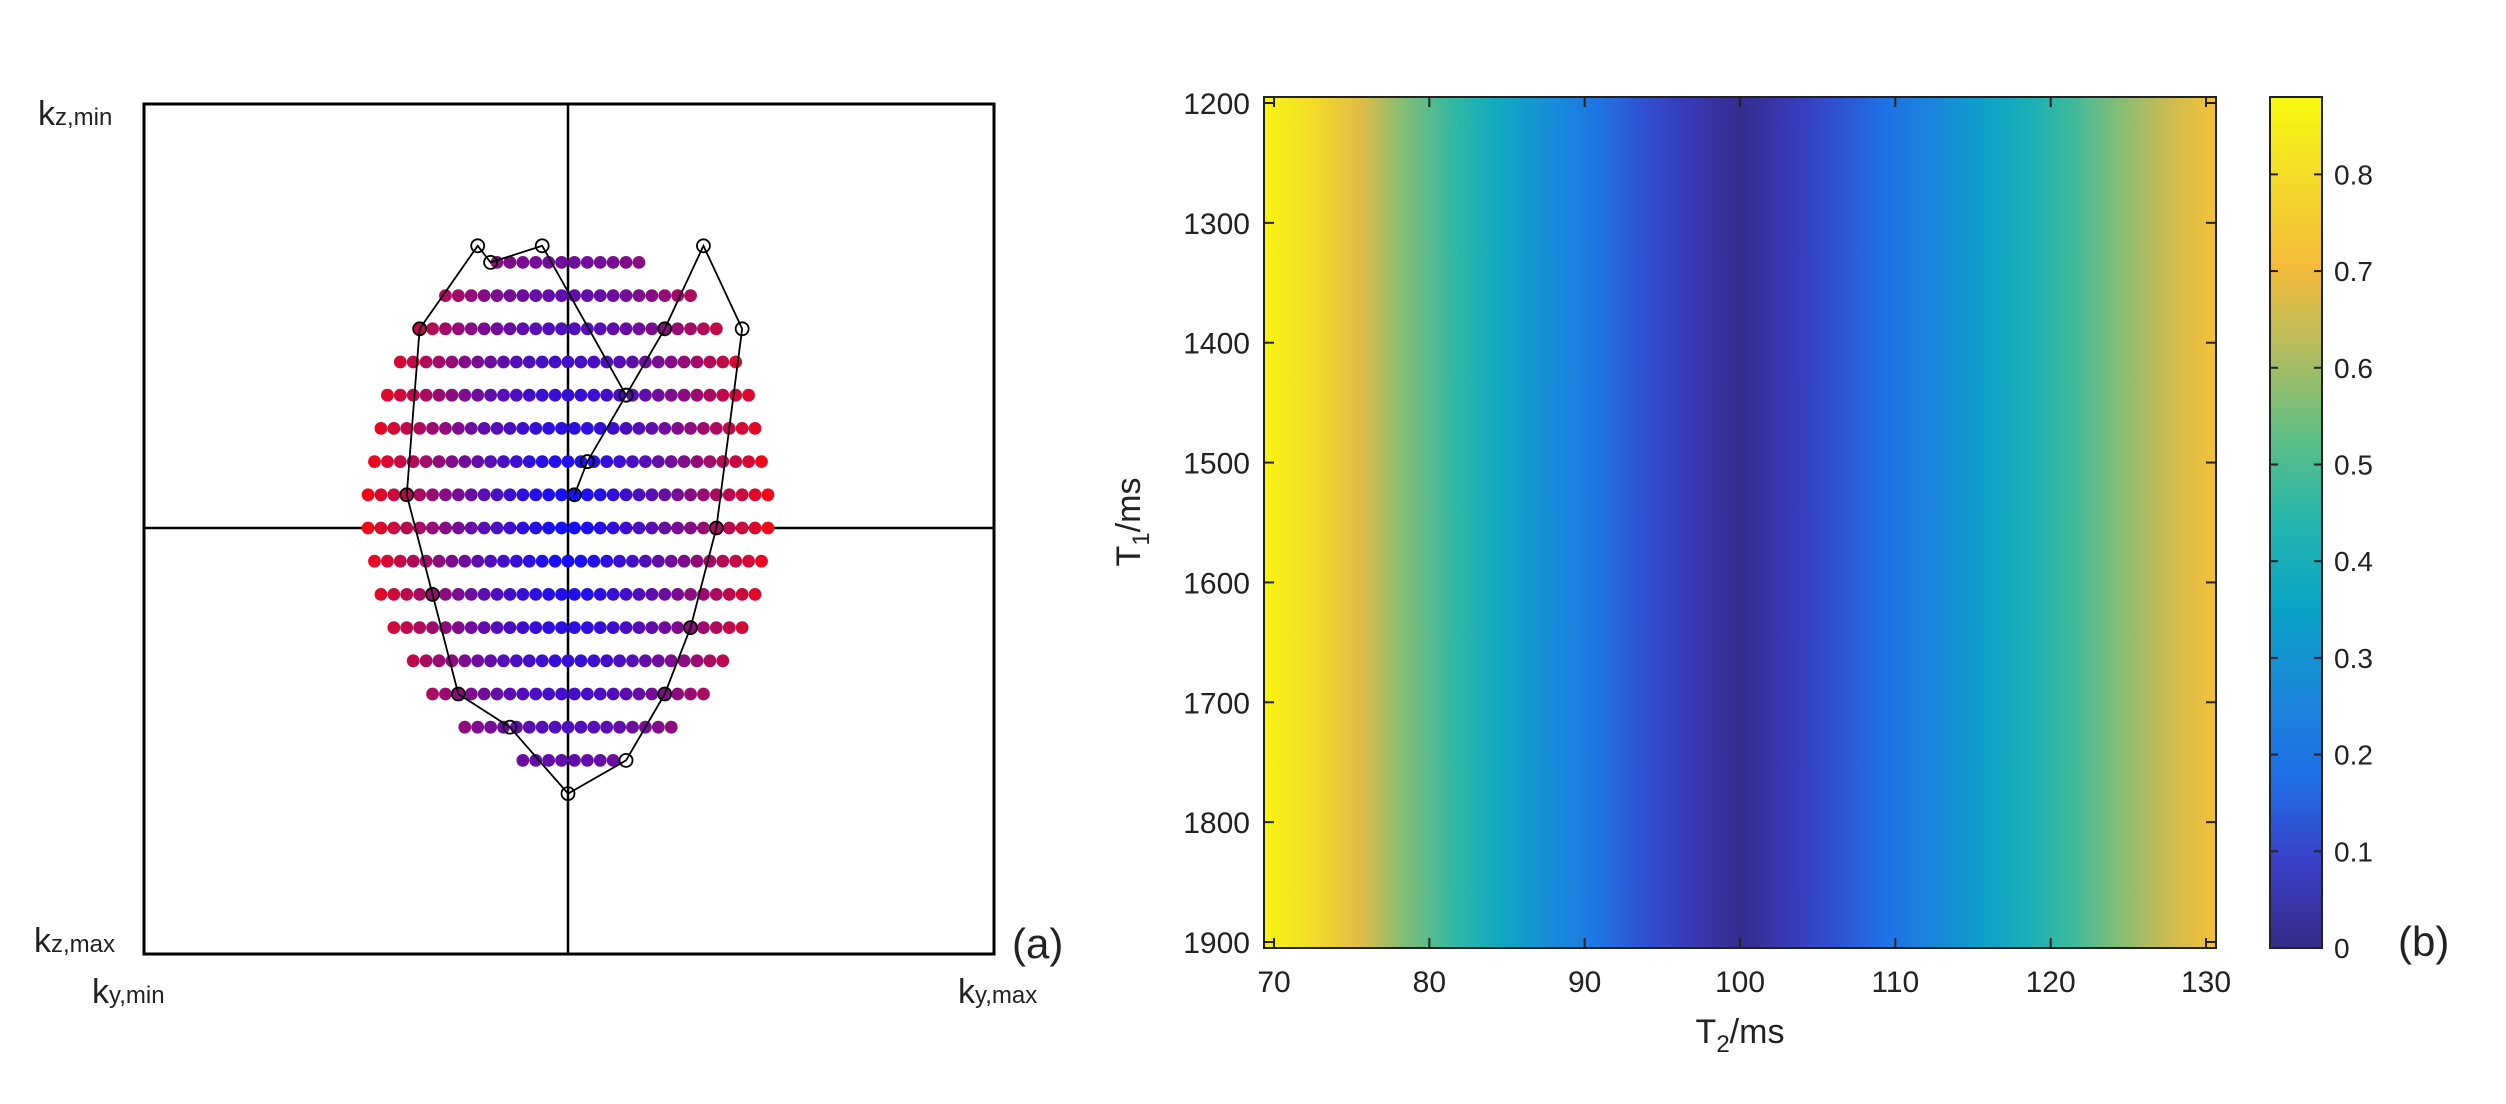 The width and height of the screenshot is (2506, 1104). What do you see at coordinates (2321, 561) in the screenshot?
I see `colorbar-ticks: 0 0.1 0.2 0.3 0.4 0.5 0.6 0.7 0.8` at bounding box center [2321, 561].